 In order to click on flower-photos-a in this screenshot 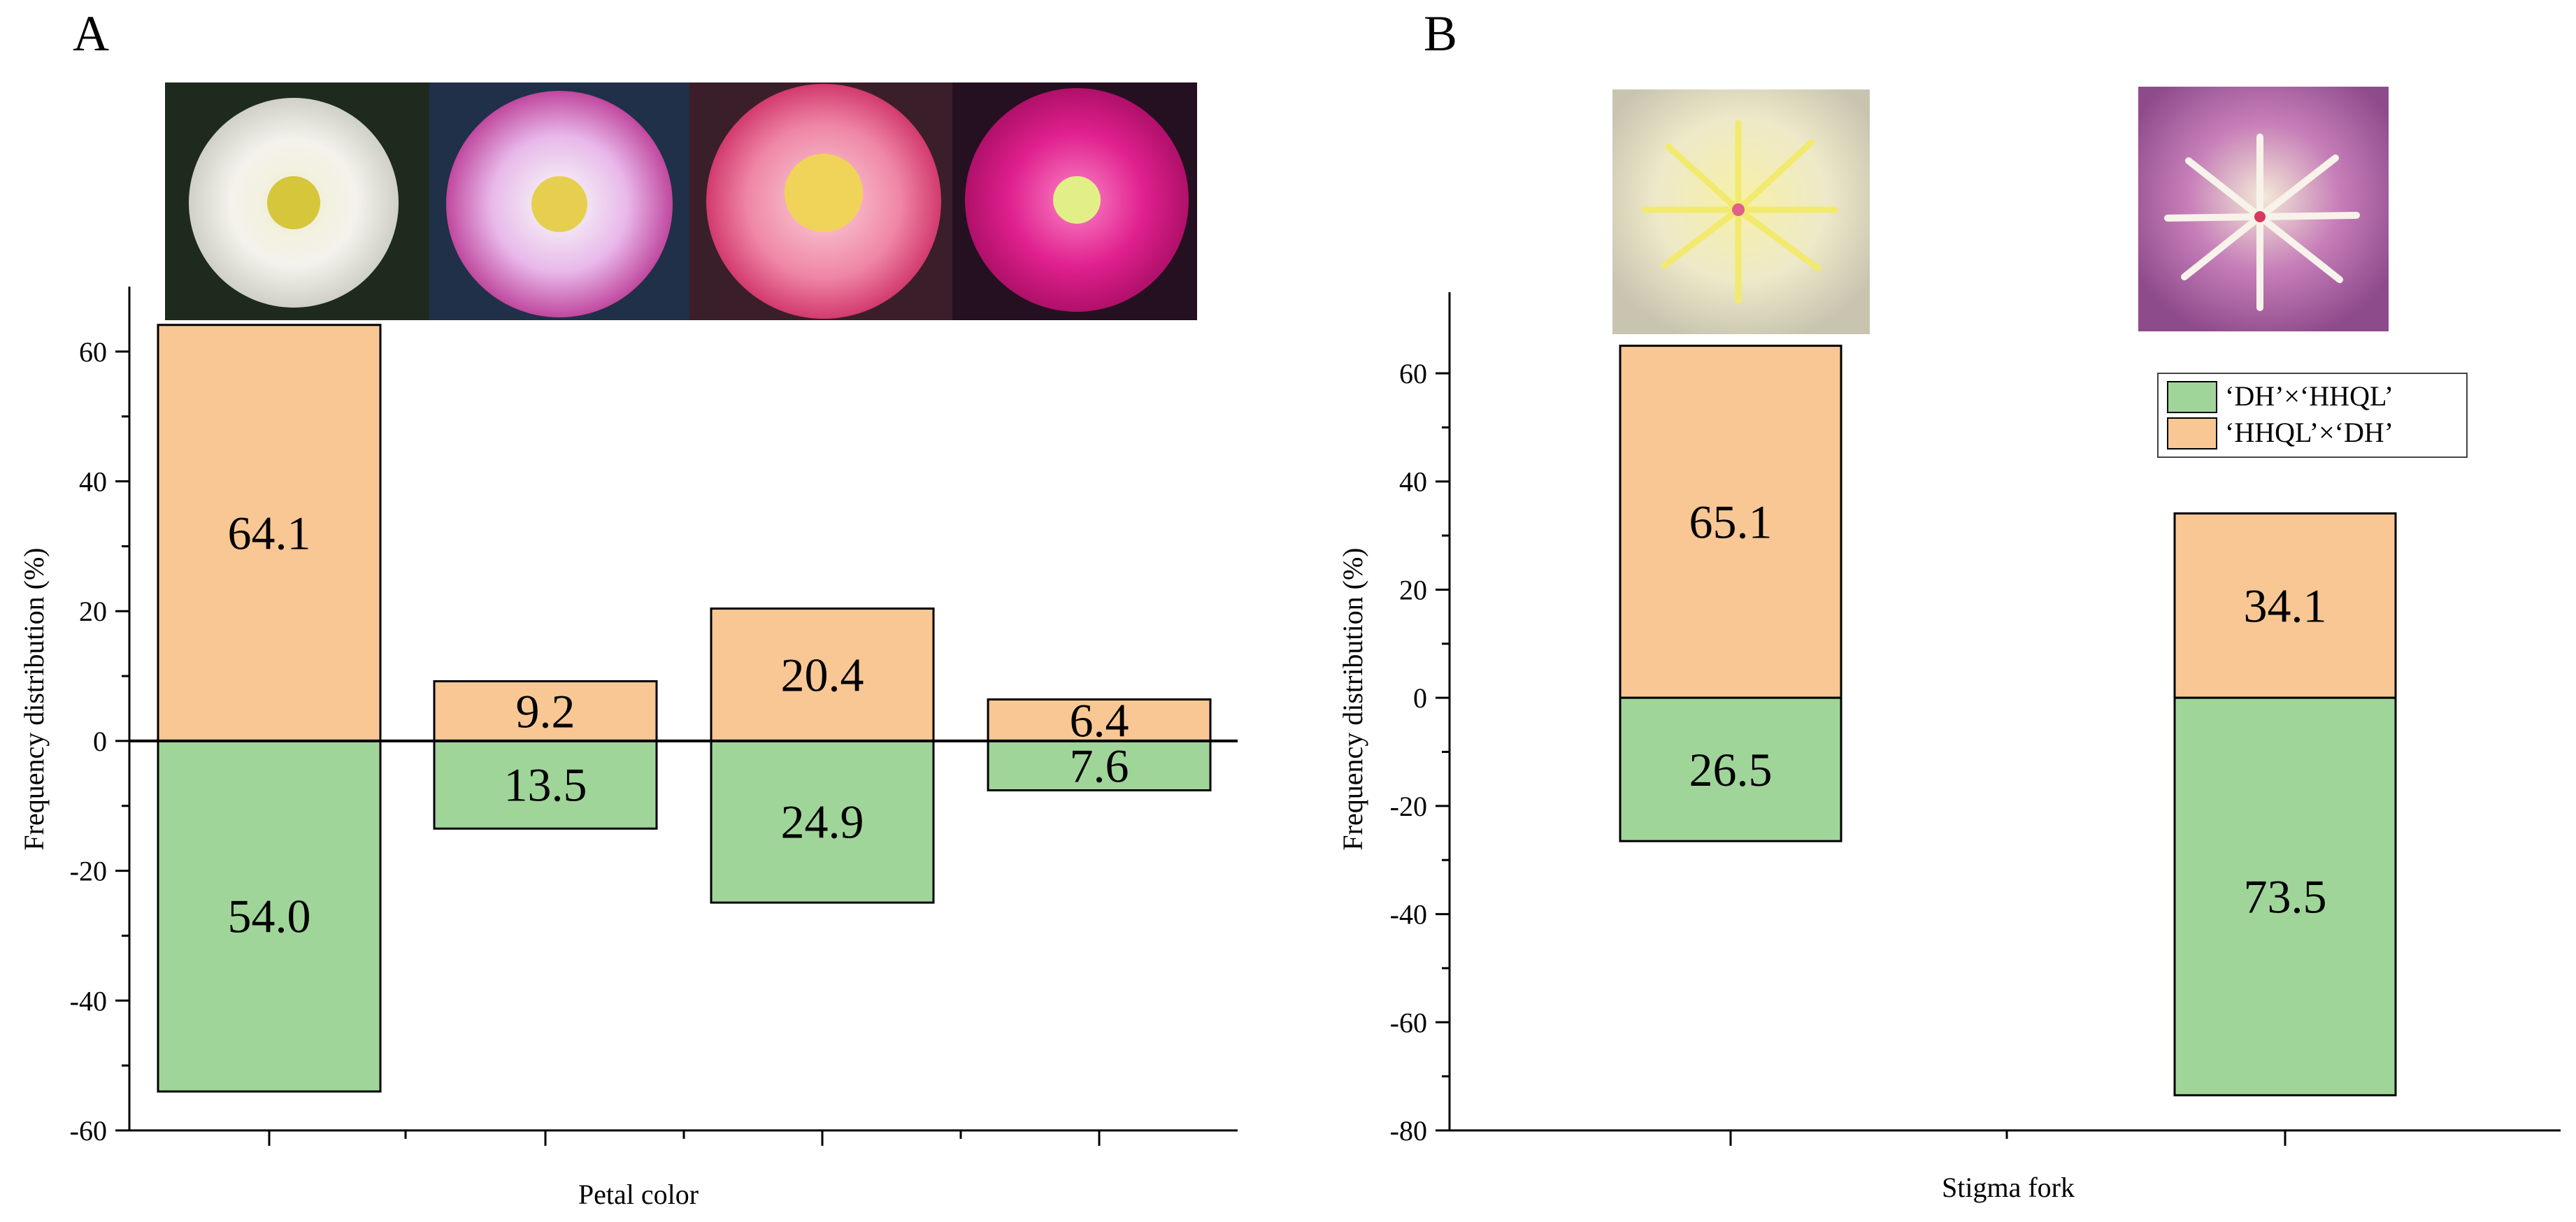, I will do `click(681, 201)`.